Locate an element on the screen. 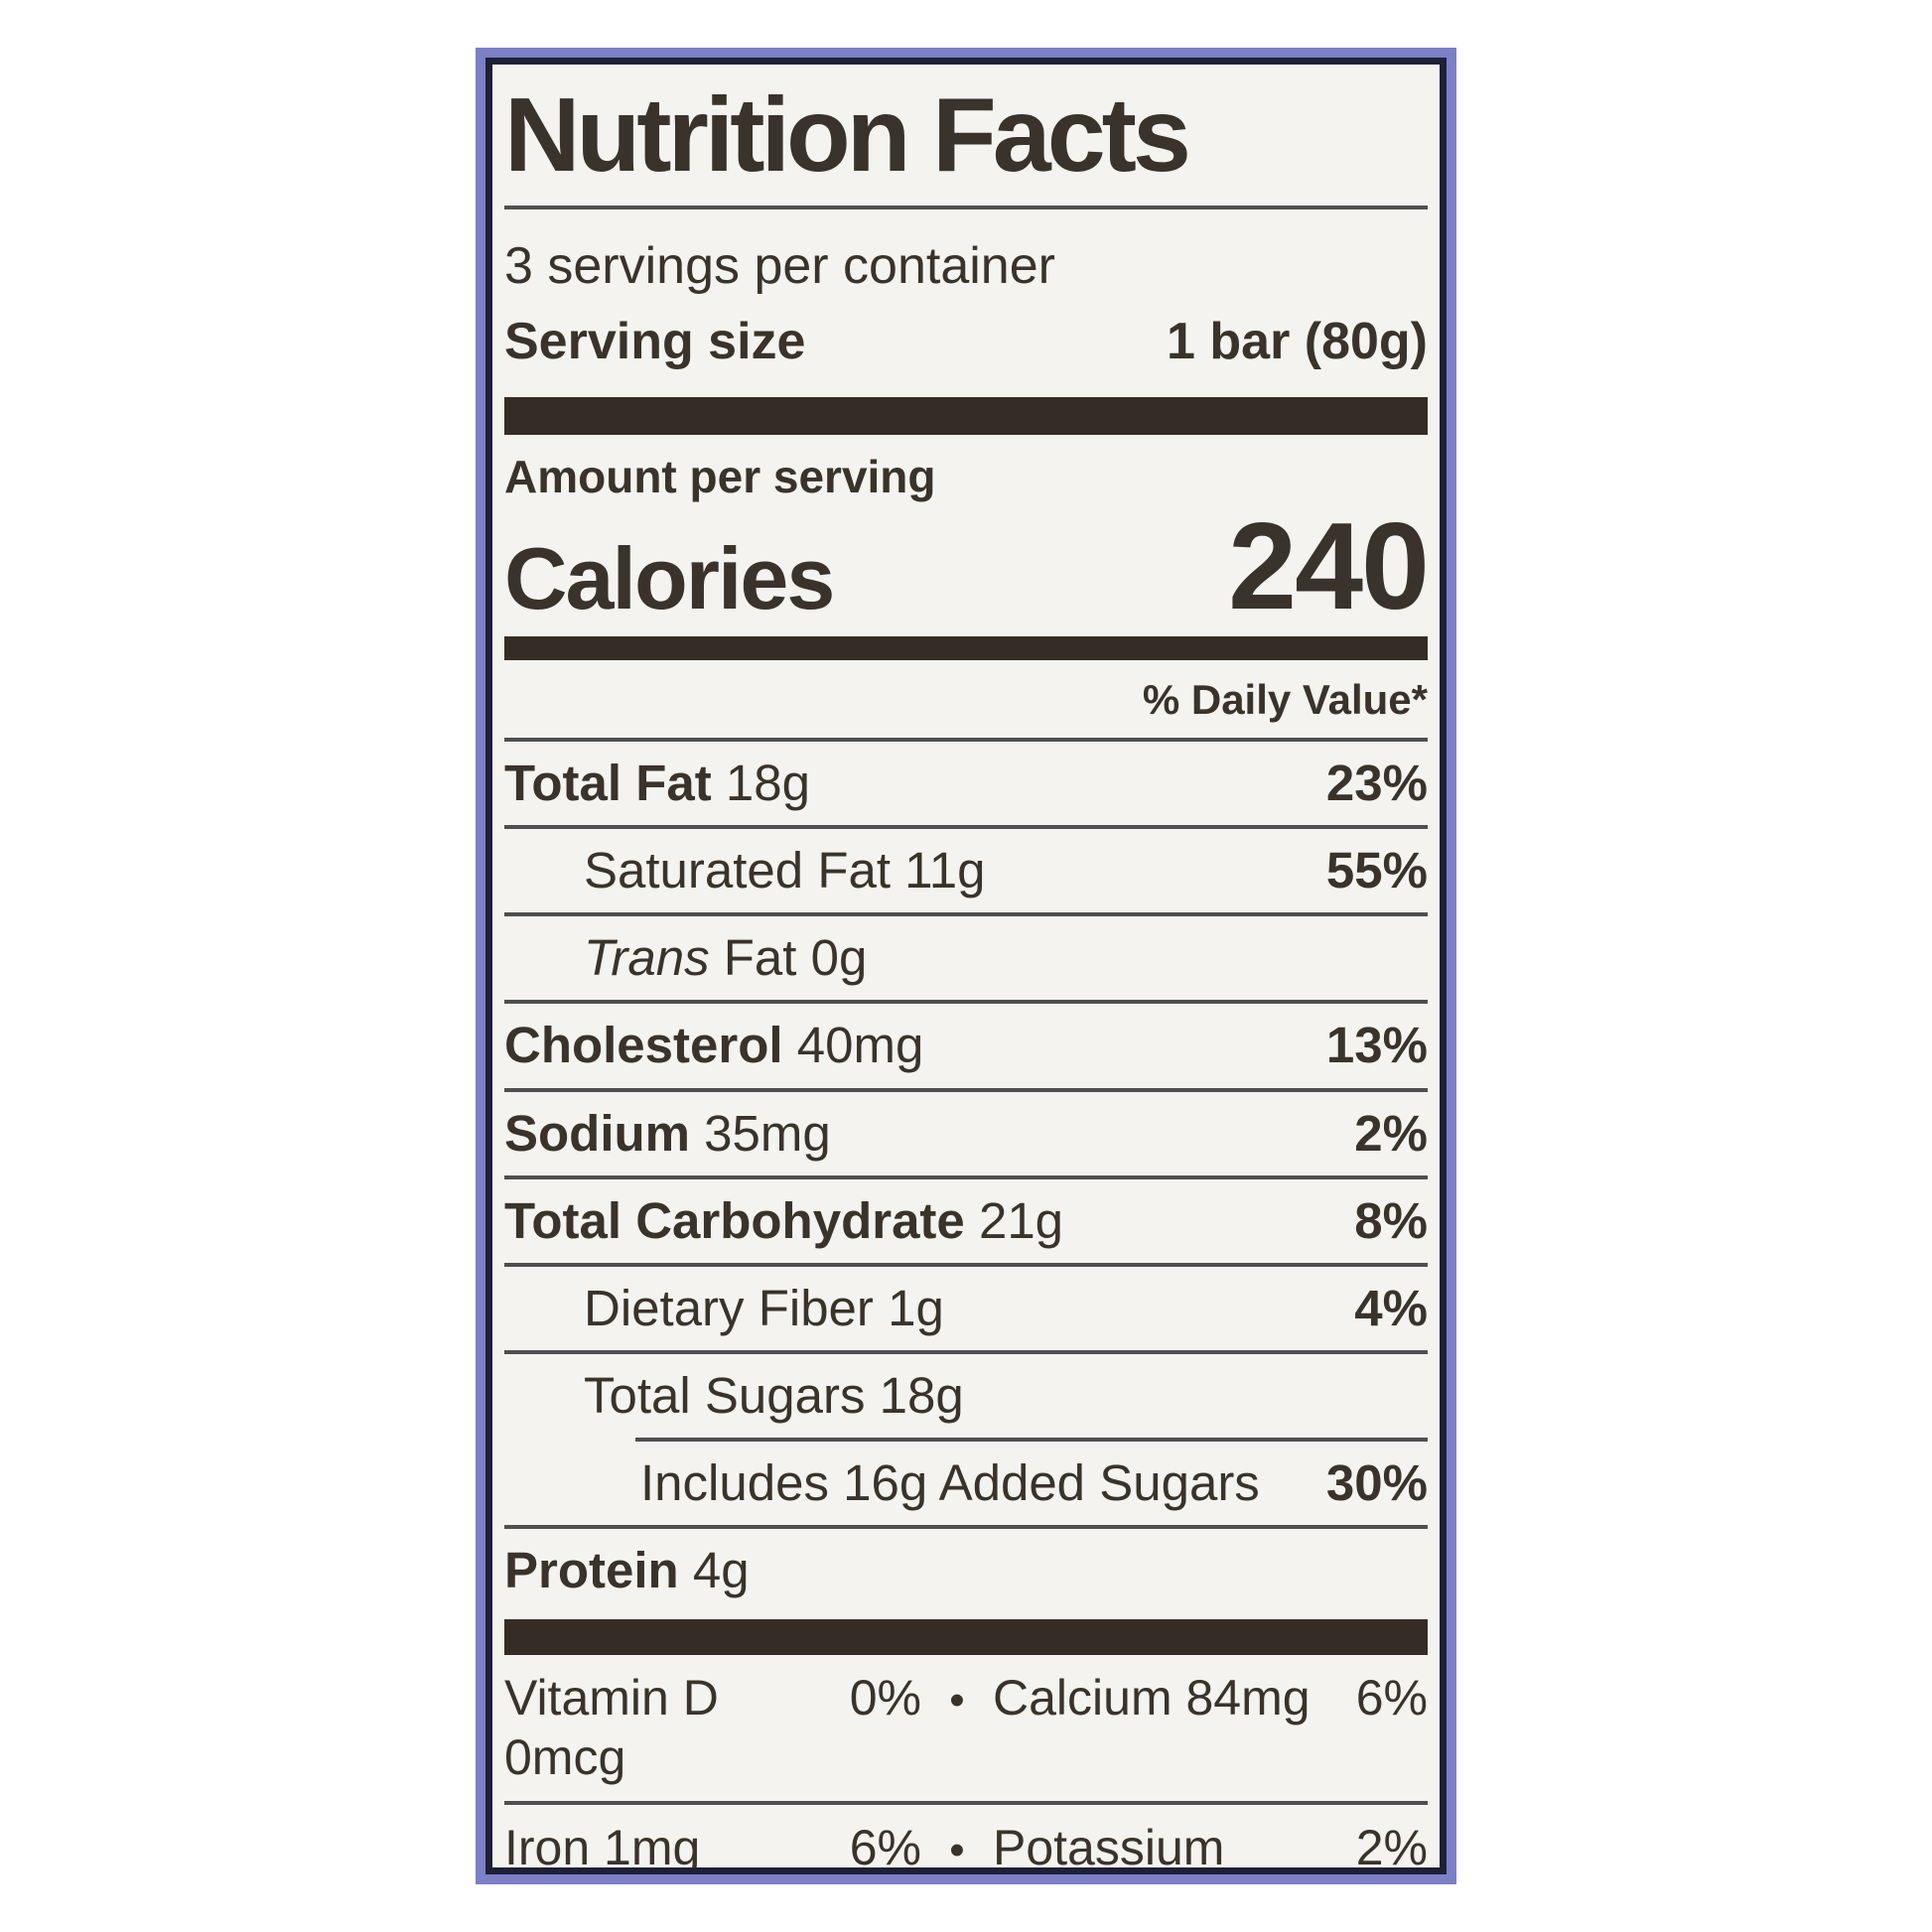  nutrient-pct: 4% is located at coordinates (1391, 1308).